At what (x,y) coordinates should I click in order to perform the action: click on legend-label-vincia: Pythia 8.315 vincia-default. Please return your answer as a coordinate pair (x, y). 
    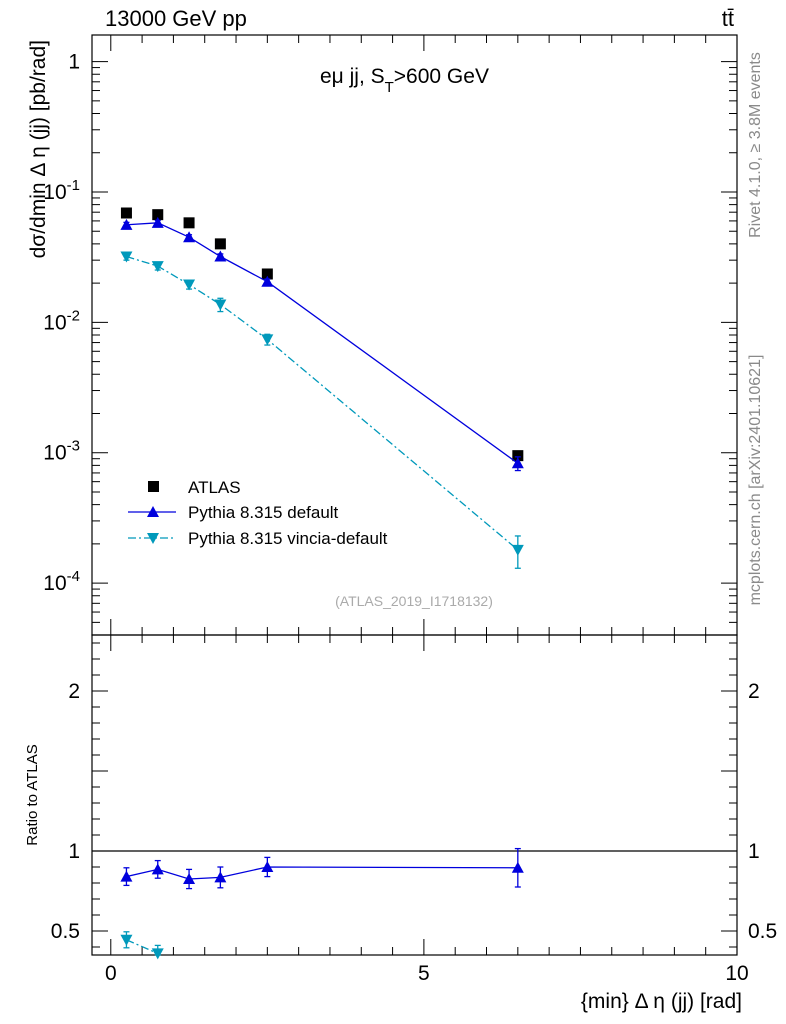
    Looking at the image, I should click on (288, 538).